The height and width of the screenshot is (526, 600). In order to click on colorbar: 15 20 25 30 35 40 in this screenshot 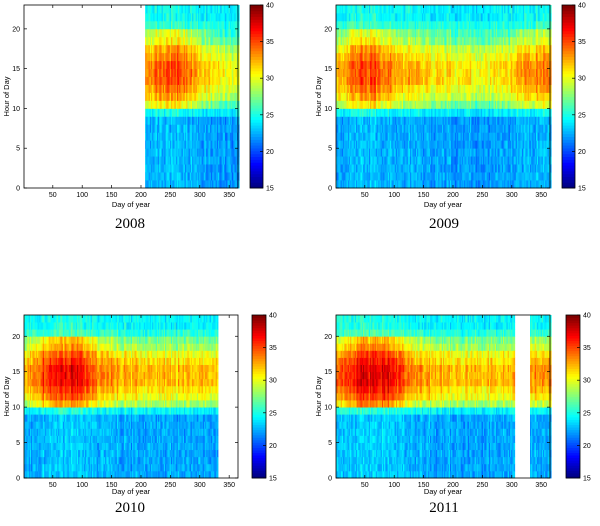, I will do `click(262, 98)`.